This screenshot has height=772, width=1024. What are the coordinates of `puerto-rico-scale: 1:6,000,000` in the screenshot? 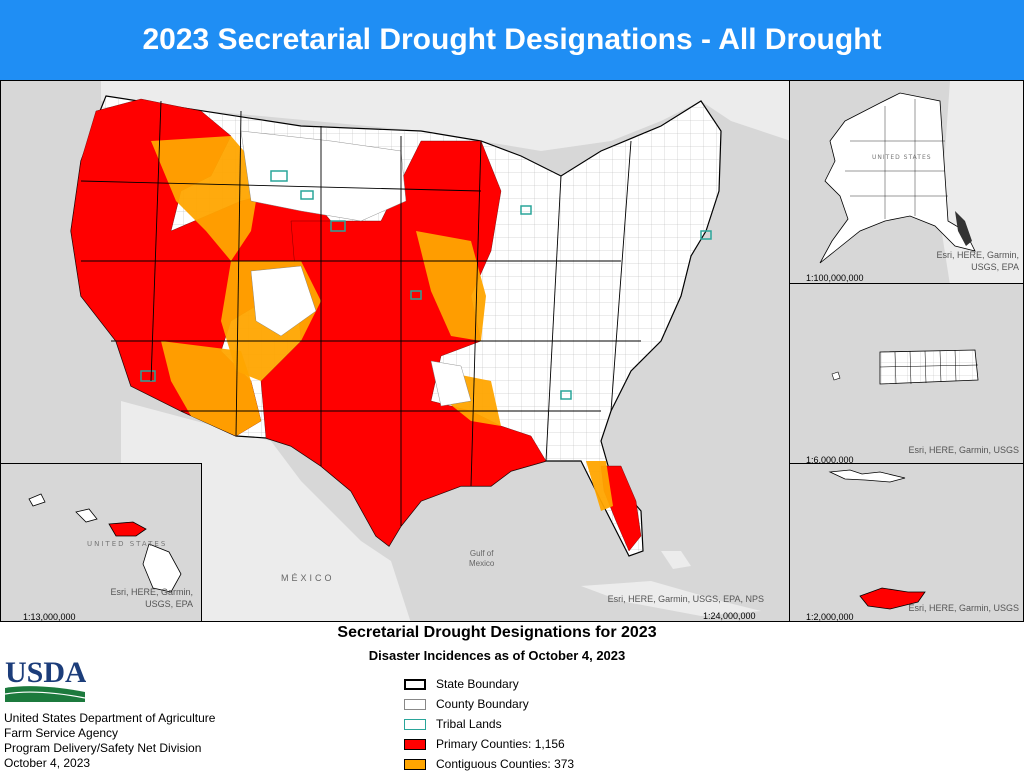 It's located at (830, 459).